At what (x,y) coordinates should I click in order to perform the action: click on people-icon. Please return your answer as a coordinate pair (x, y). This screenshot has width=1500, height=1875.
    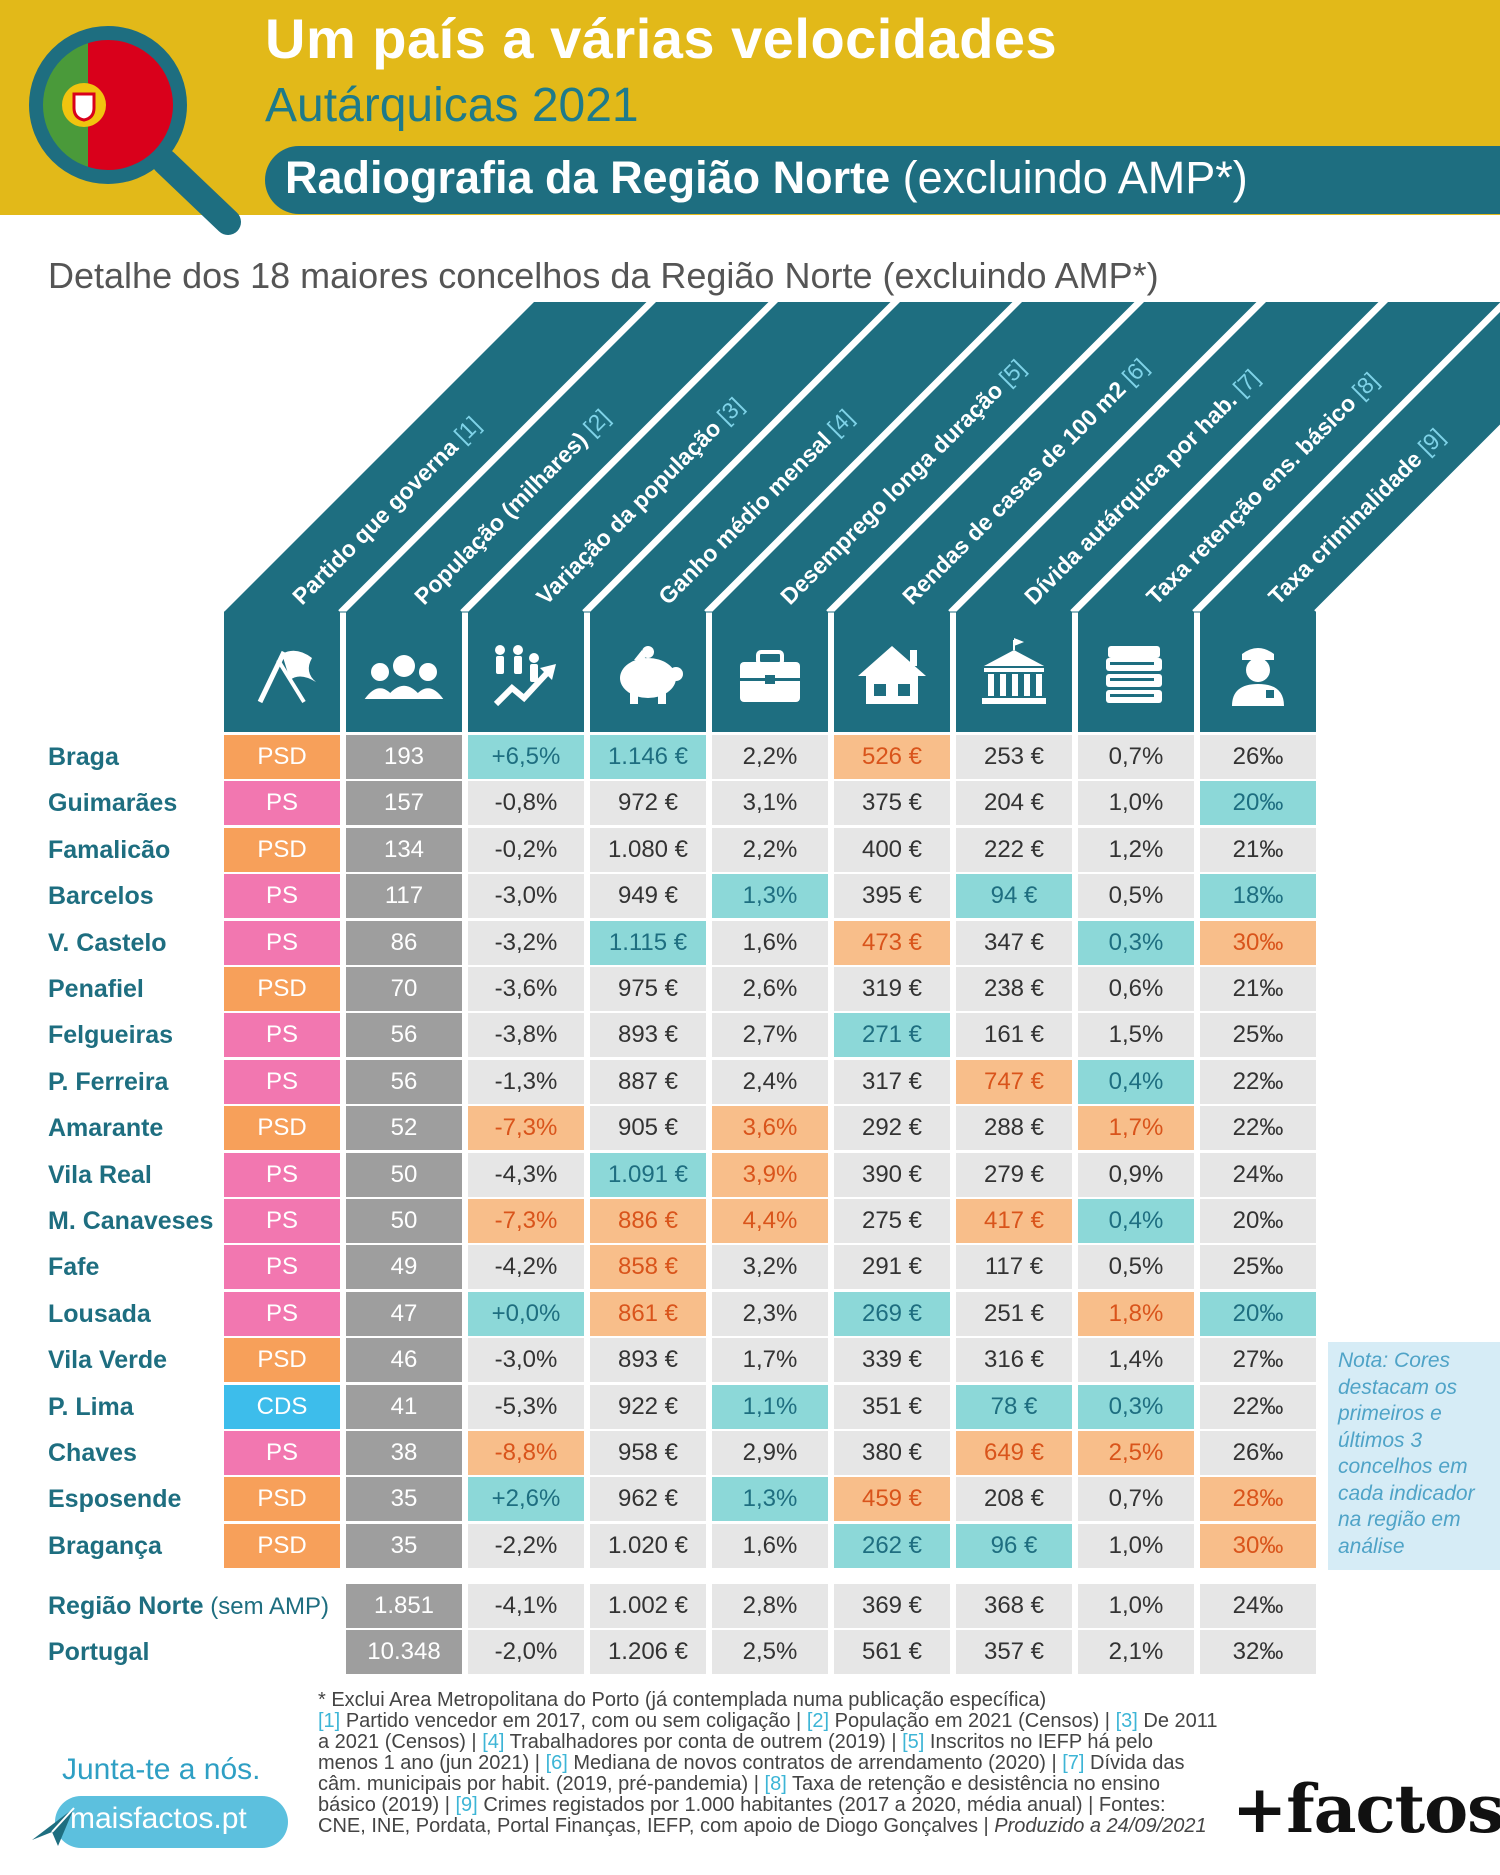
    Looking at the image, I should click on (404, 677).